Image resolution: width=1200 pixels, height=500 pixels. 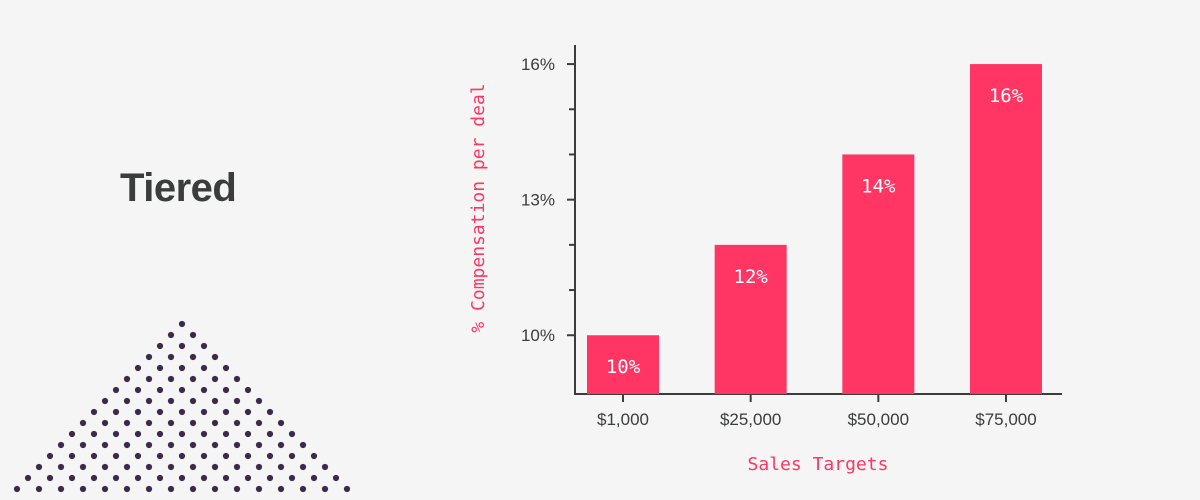 I want to click on y-axis-title: % Compensation per deal, so click(x=478, y=207).